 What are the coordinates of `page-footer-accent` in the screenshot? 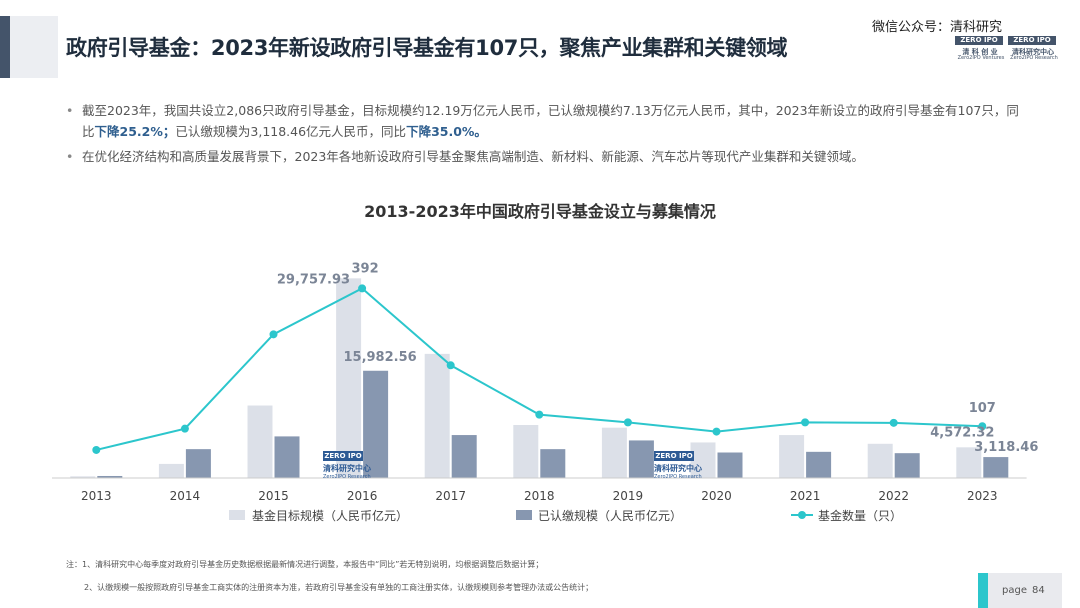 It's located at (983, 590).